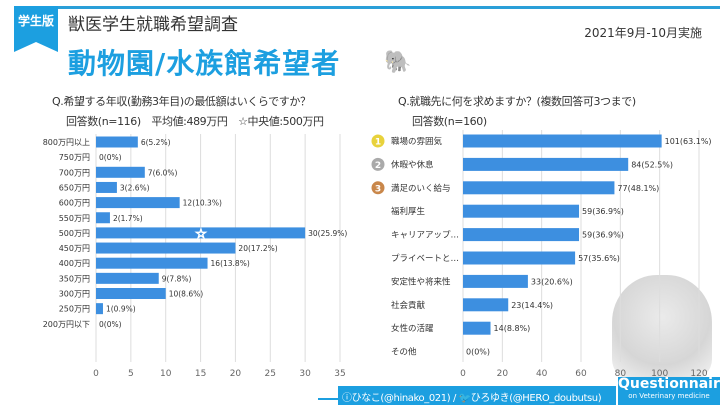  Describe the element at coordinates (329, 399) in the screenshot. I see `footer-line` at that location.